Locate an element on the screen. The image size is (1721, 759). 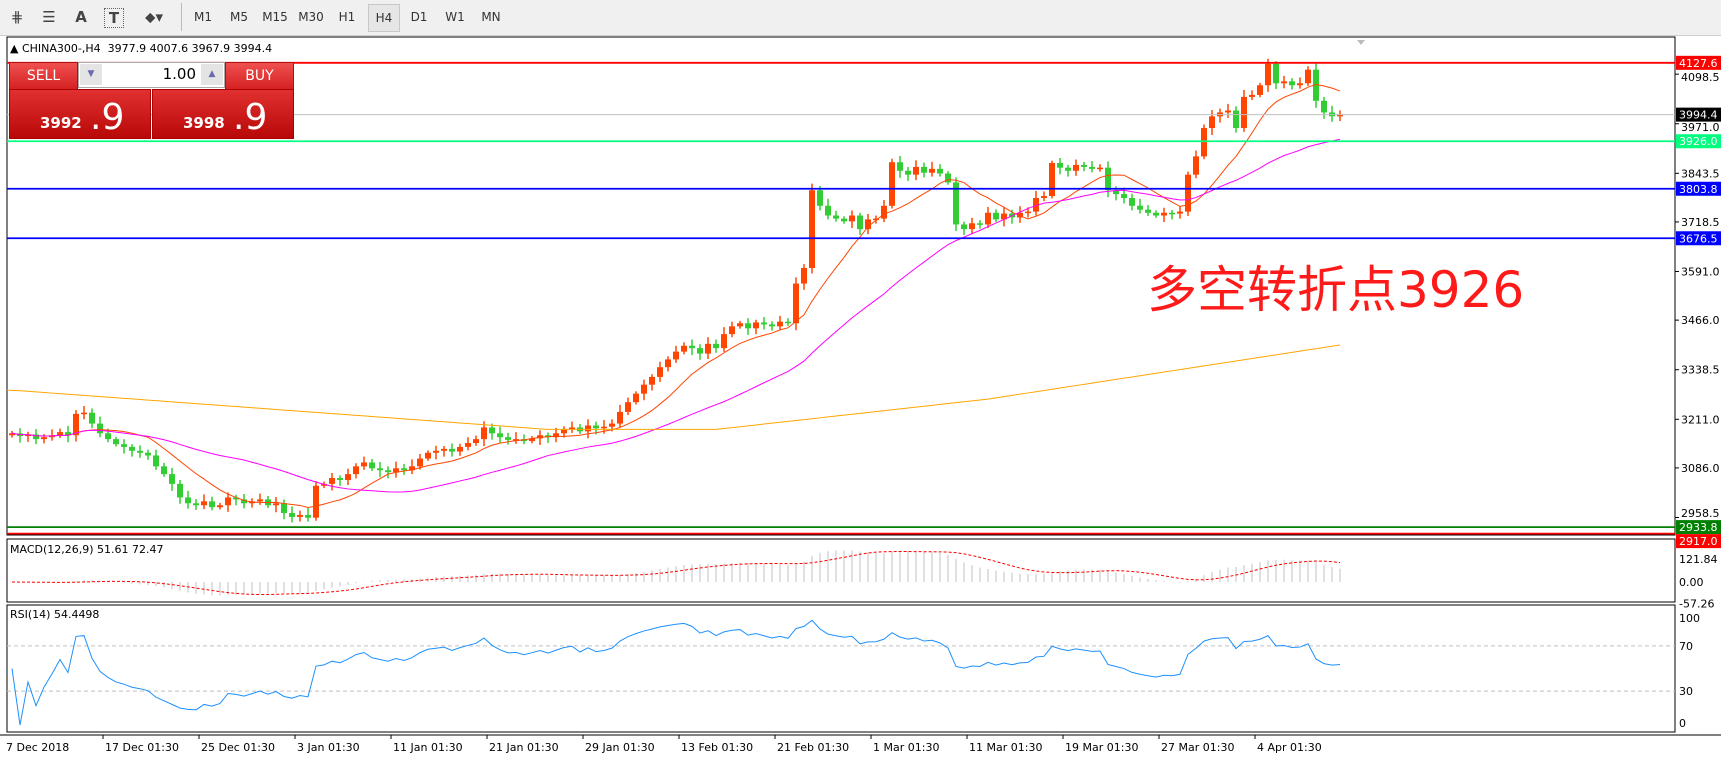
text-icon: A is located at coordinates (81, 17).